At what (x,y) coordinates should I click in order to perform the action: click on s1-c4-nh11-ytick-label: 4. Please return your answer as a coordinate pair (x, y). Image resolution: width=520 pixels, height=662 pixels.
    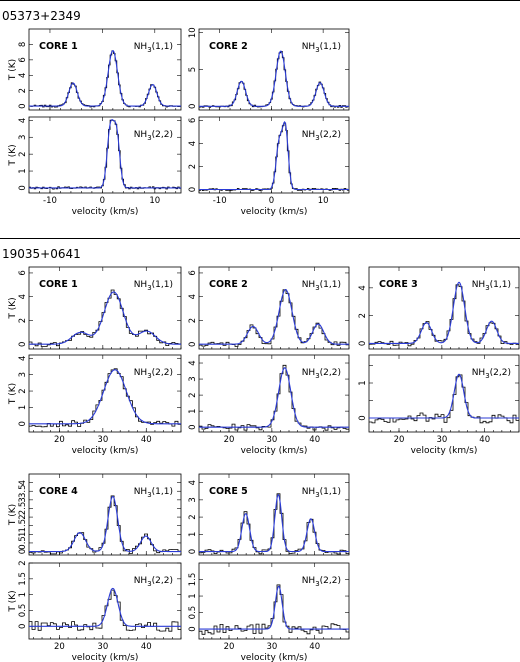
    Looking at the image, I should click on (193, 482).